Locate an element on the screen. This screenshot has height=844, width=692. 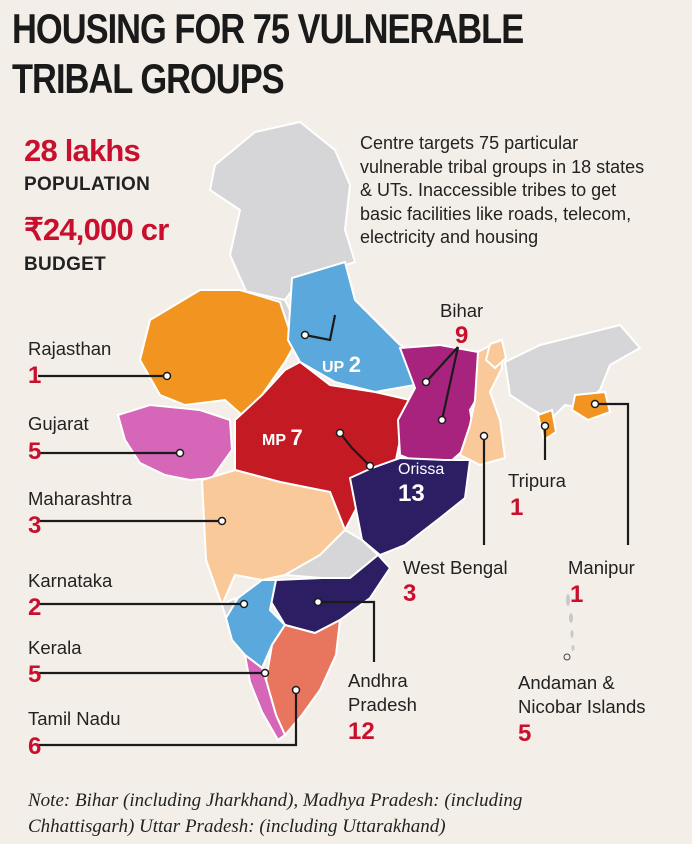
count-tripura: 1 is located at coordinates (517, 507).